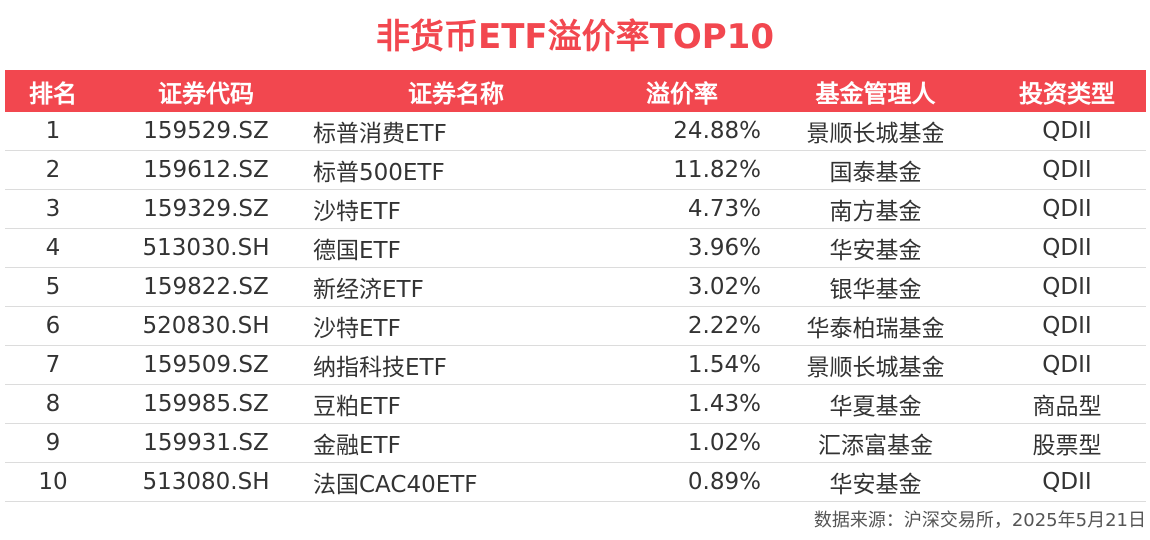  I want to click on cell-rank: 10, so click(53, 482).